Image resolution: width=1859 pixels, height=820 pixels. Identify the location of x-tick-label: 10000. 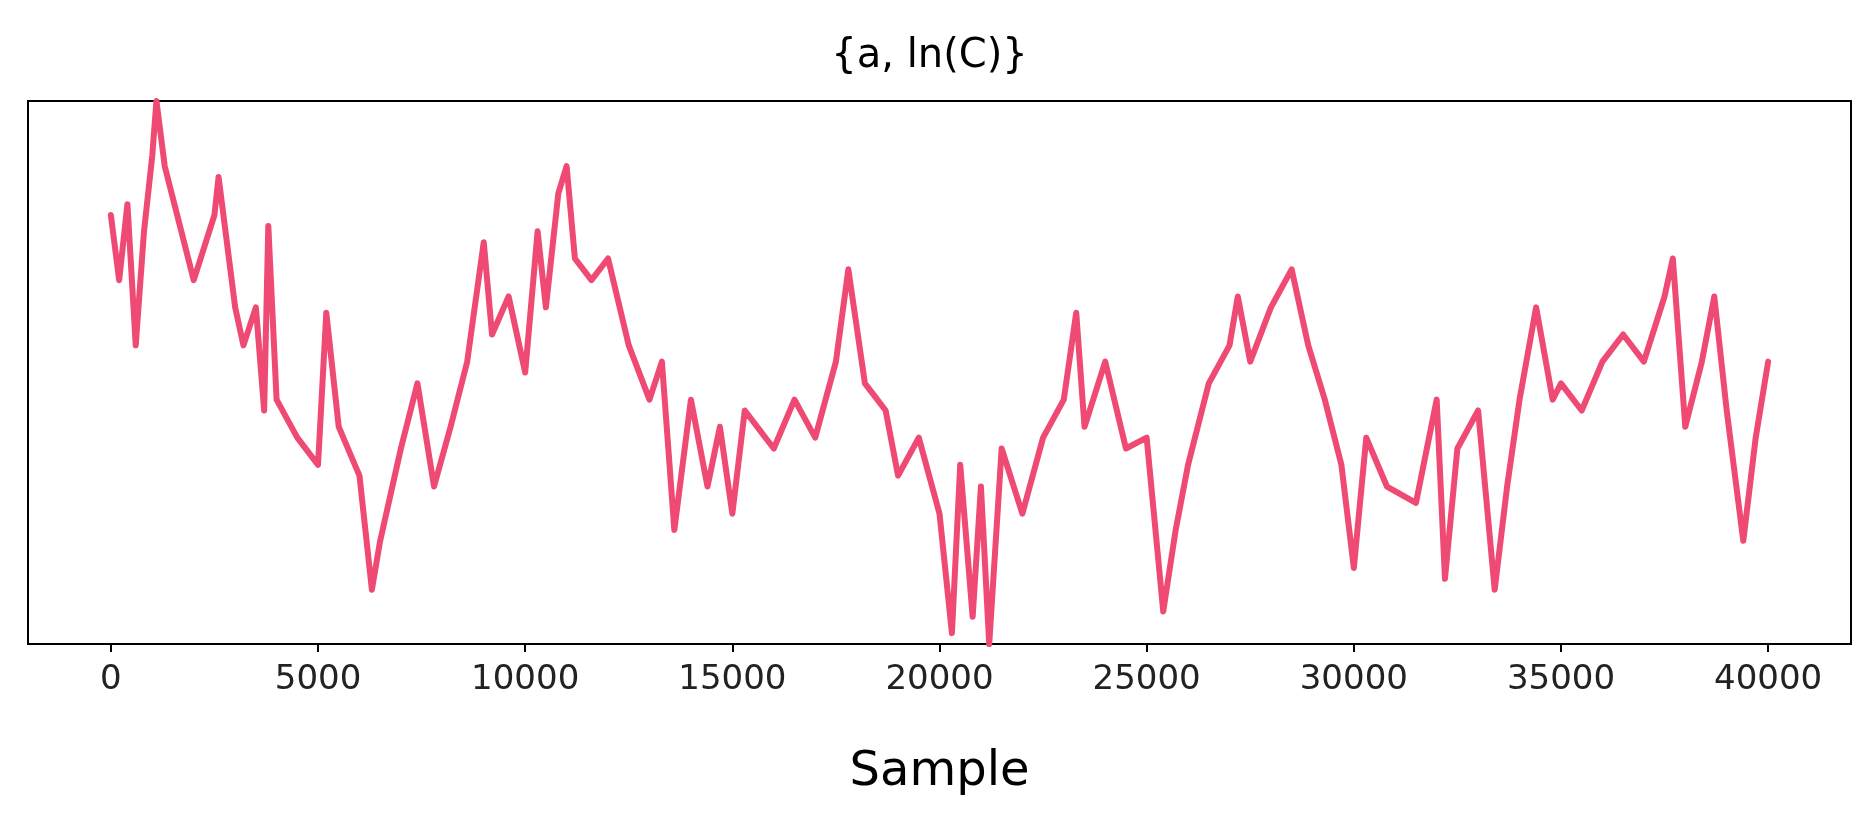
(525, 677).